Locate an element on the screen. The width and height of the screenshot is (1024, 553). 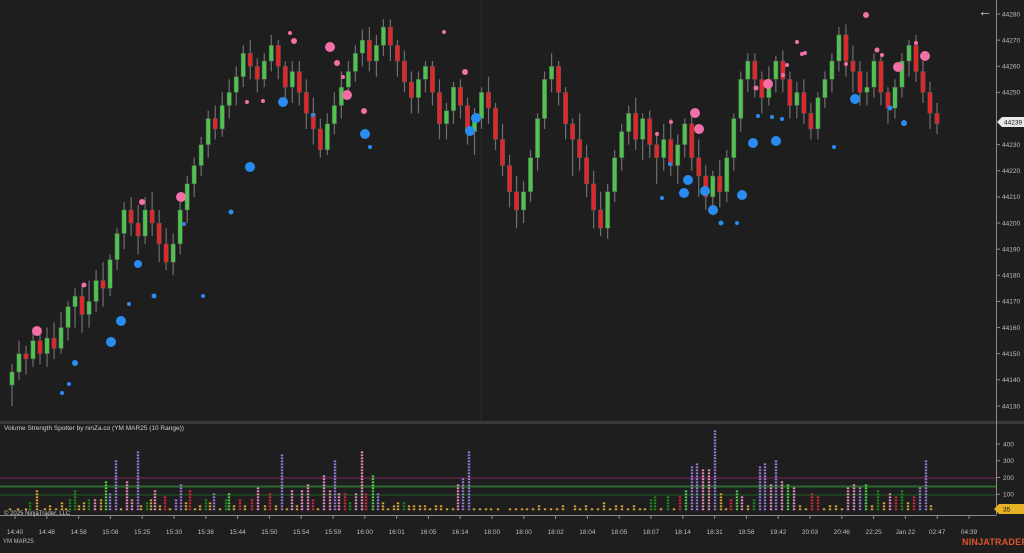
price-tick-label: 44250 is located at coordinates (1011, 93).